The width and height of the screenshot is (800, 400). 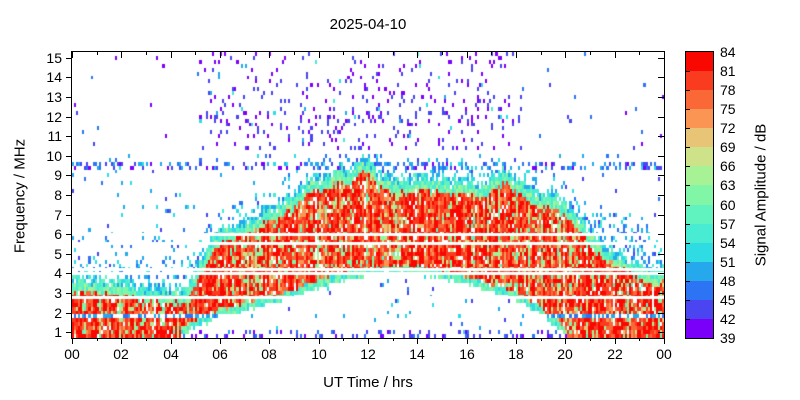 What do you see at coordinates (728, 90) in the screenshot?
I see `colorbar-tick-label: 78` at bounding box center [728, 90].